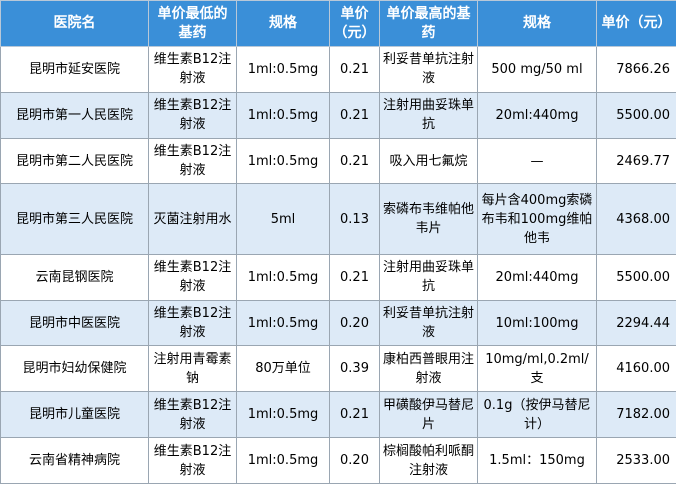 This screenshot has height=484, width=676. What do you see at coordinates (537, 219) in the screenshot?
I see `cell-high-spec: 每片含400mg索磷布韦和100mg维帕他韦` at bounding box center [537, 219].